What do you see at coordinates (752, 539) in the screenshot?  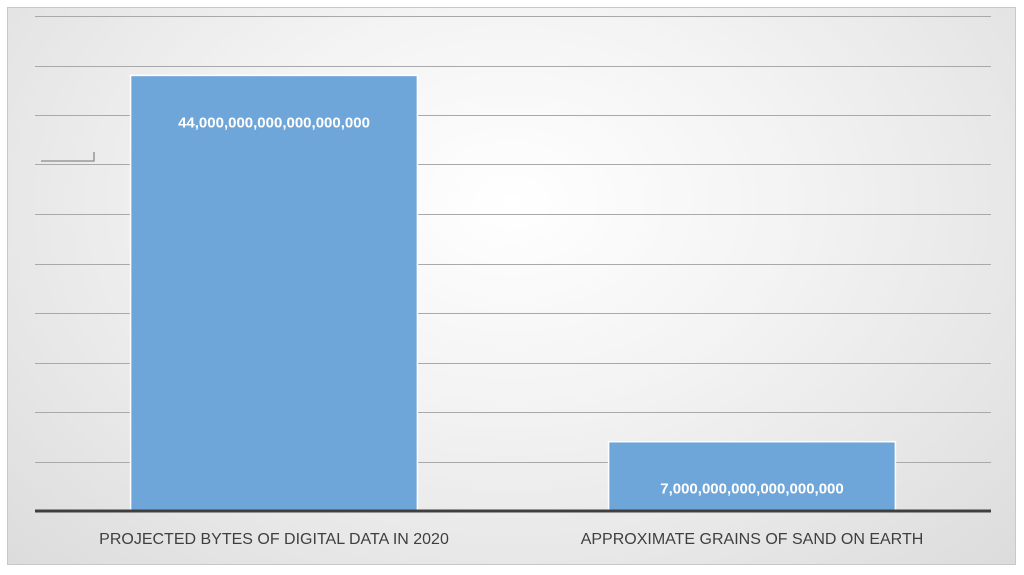 I see `category-label: APPROXIMATE GRAINS OF SAND ON EARTH` at bounding box center [752, 539].